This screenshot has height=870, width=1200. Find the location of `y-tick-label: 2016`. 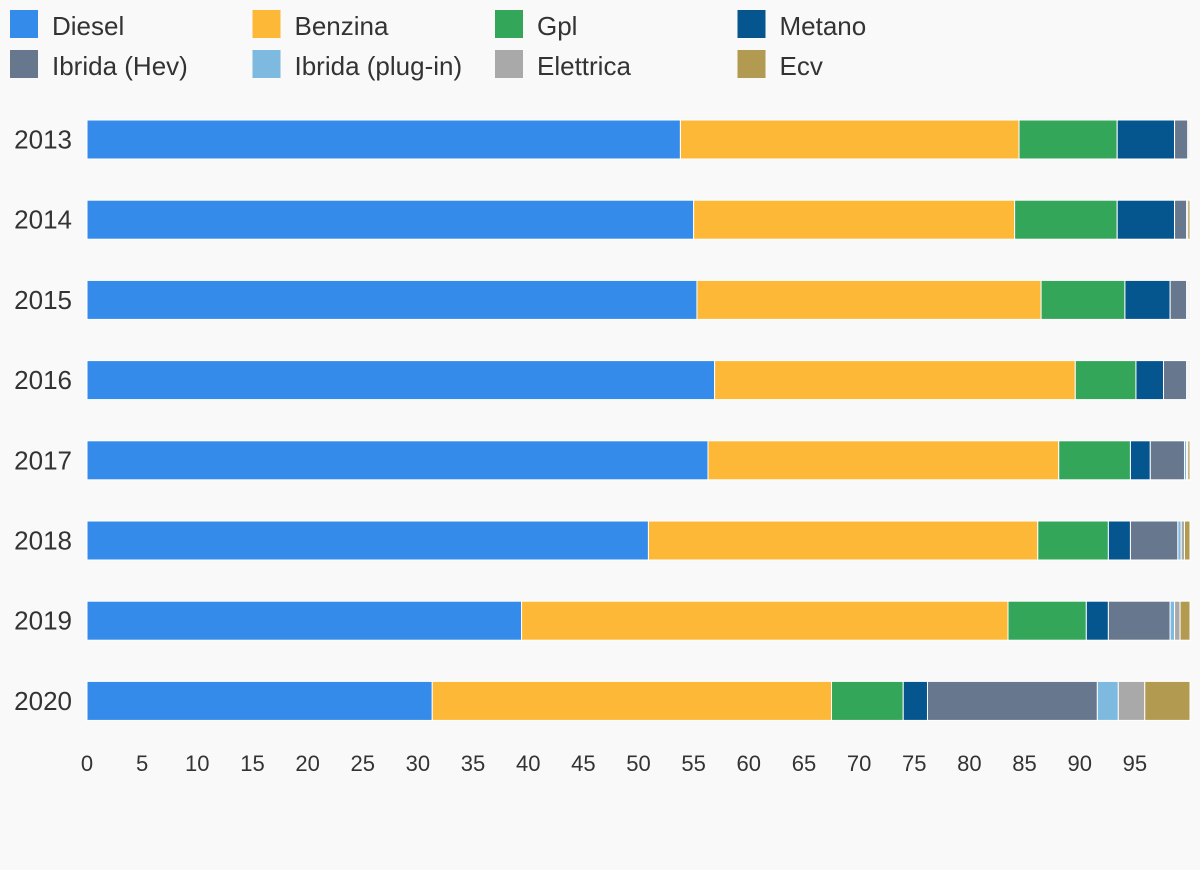

y-tick-label: 2016 is located at coordinates (43, 380).